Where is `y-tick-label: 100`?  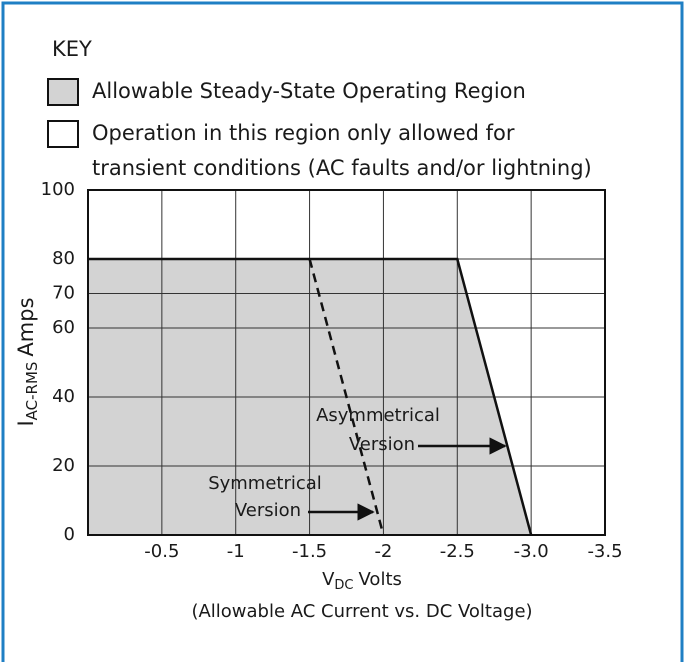
y-tick-label: 100 is located at coordinates (58, 189).